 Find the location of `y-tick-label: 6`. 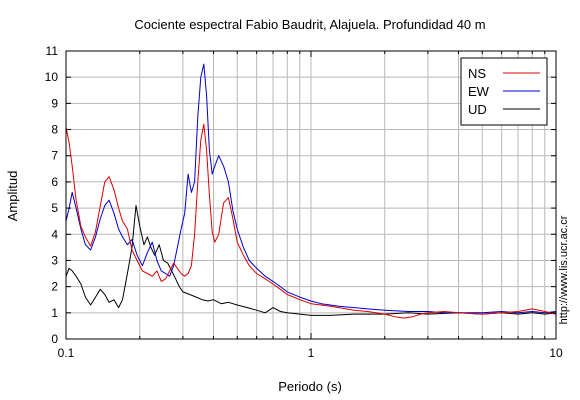

y-tick-label: 6 is located at coordinates (54, 182).